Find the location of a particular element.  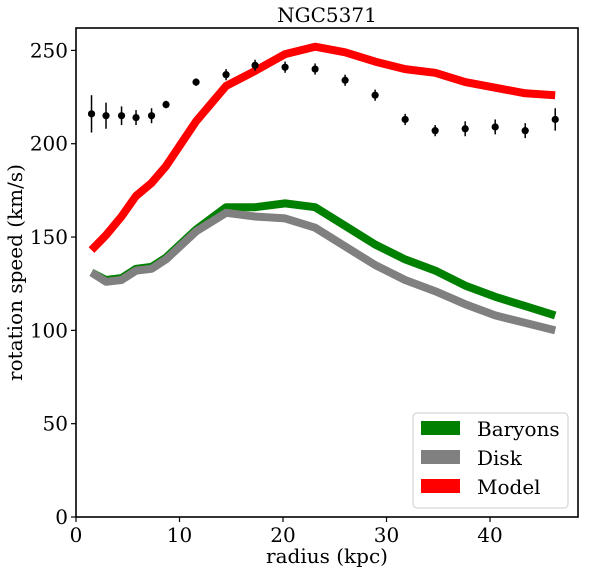

x-tick-label: 20 is located at coordinates (282, 535).